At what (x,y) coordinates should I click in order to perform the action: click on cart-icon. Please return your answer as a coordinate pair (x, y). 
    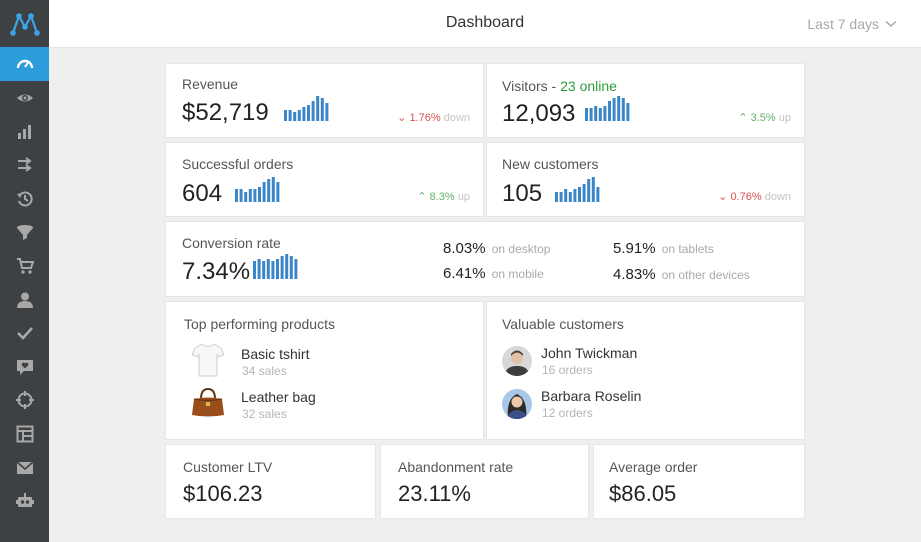
    Looking at the image, I should click on (25, 266).